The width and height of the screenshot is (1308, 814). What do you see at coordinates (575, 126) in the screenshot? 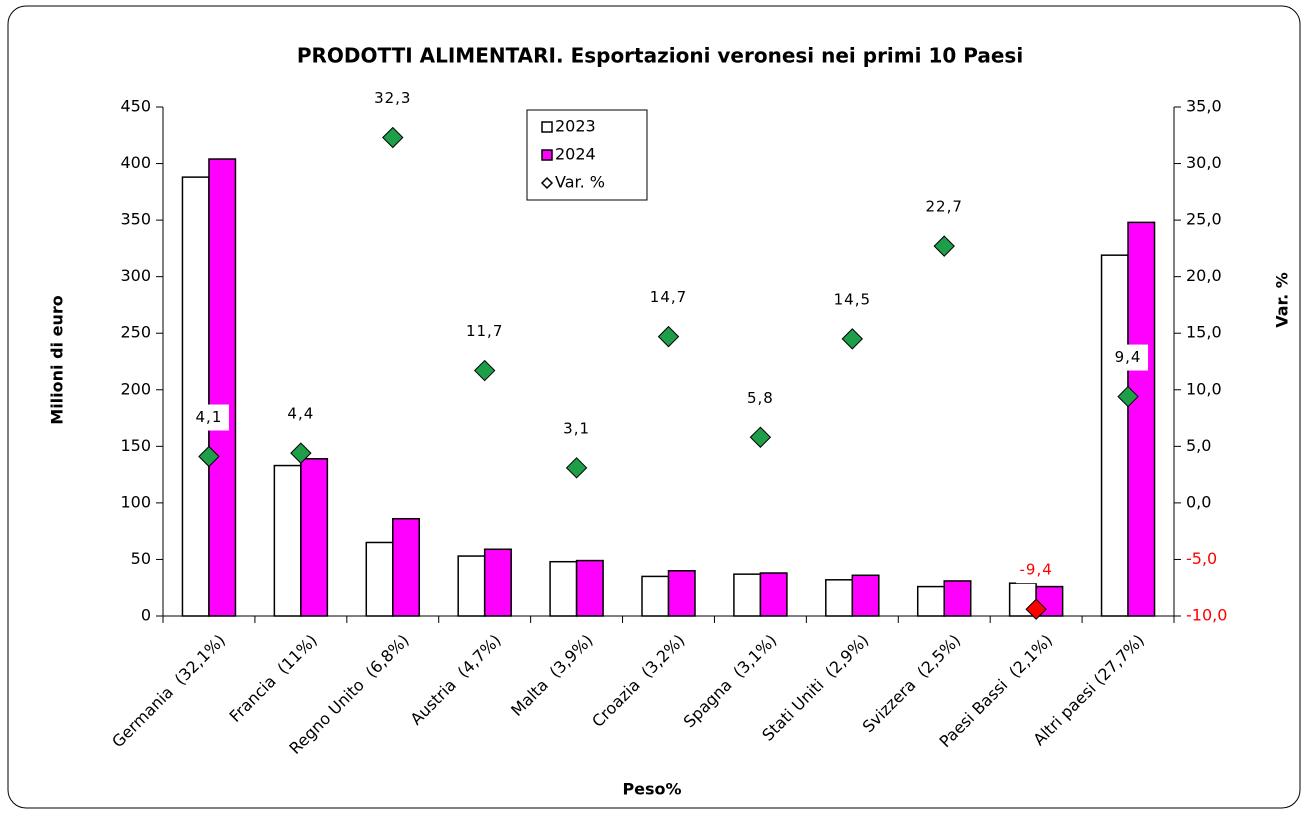
I see `legend-label: 2023` at bounding box center [575, 126].